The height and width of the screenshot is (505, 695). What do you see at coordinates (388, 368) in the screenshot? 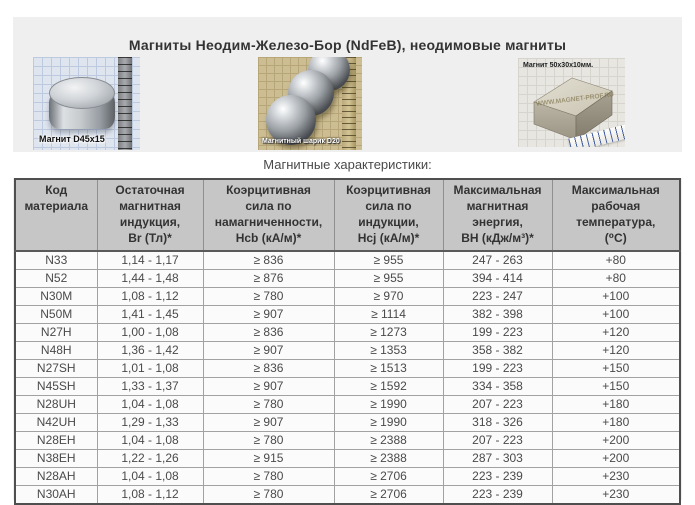
I see `table-cell: ≥ 1513` at bounding box center [388, 368].